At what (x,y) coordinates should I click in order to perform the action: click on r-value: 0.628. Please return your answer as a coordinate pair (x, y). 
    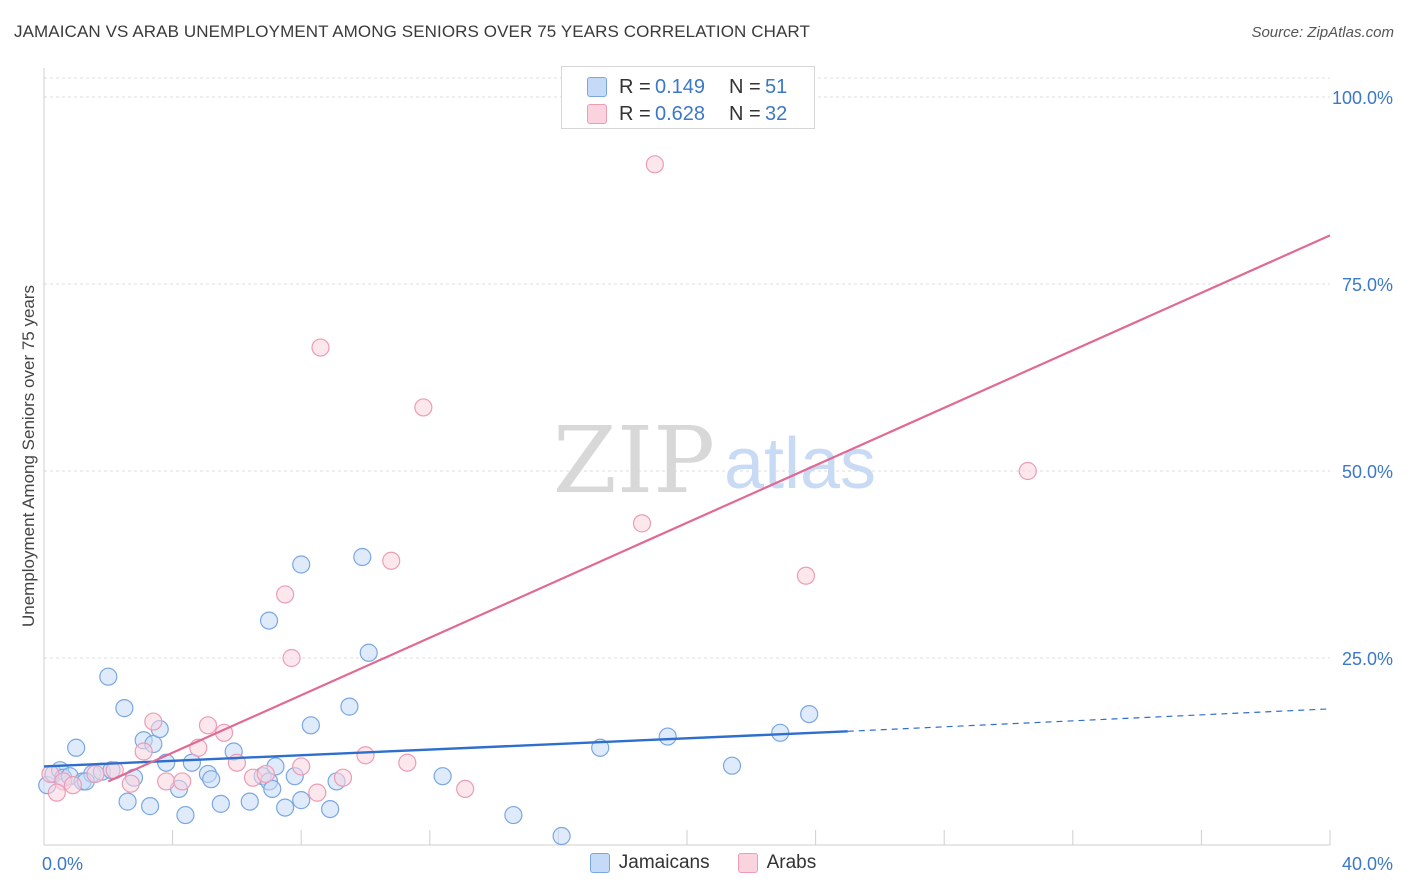
    Looking at the image, I should click on (680, 113).